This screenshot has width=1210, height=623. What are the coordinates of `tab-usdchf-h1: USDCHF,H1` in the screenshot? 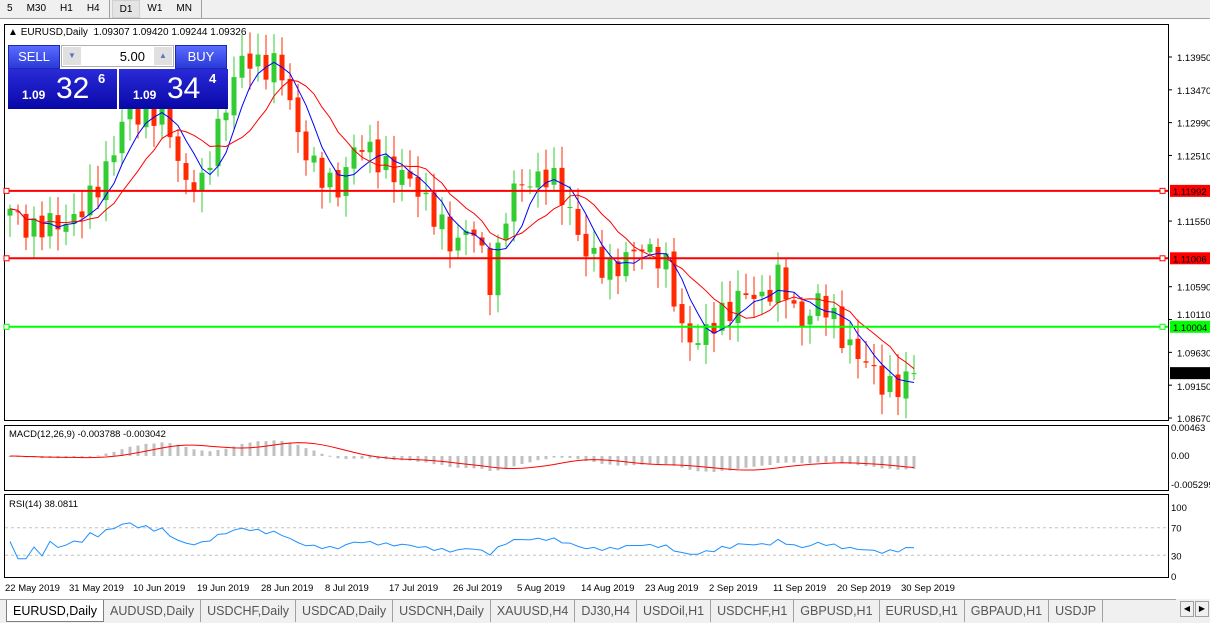 It's located at (753, 611).